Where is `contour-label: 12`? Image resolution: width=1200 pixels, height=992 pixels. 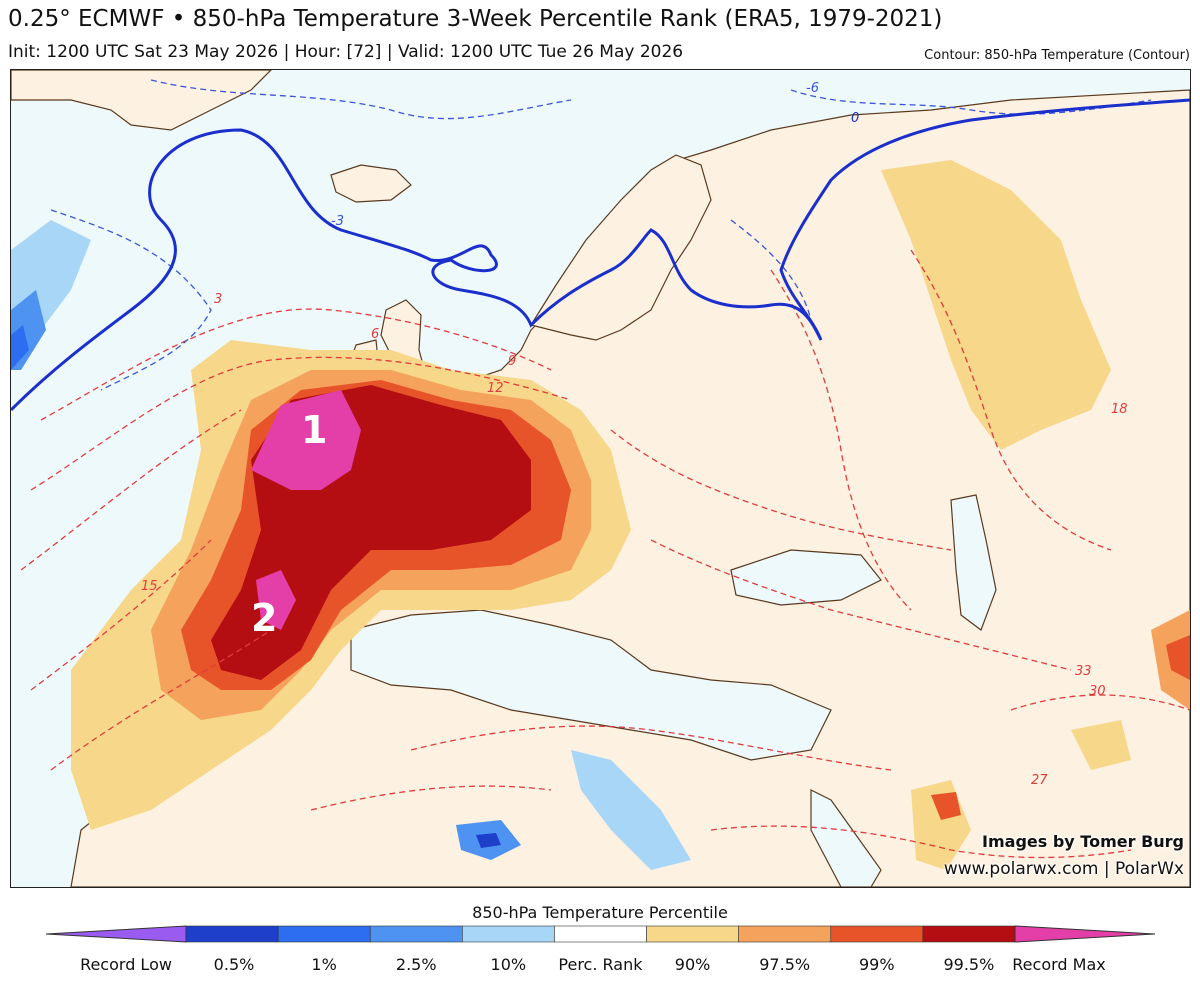 contour-label: 12 is located at coordinates (495, 388).